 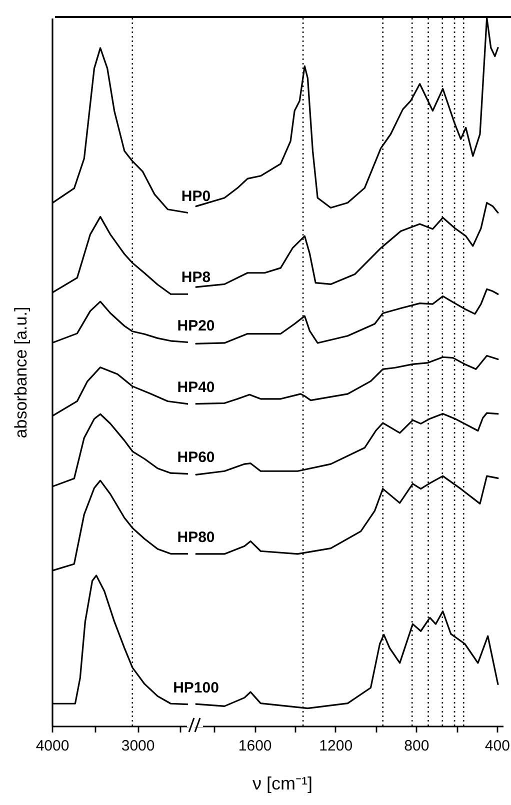 I want to click on x-tick-label: 800, so click(x=417, y=746).